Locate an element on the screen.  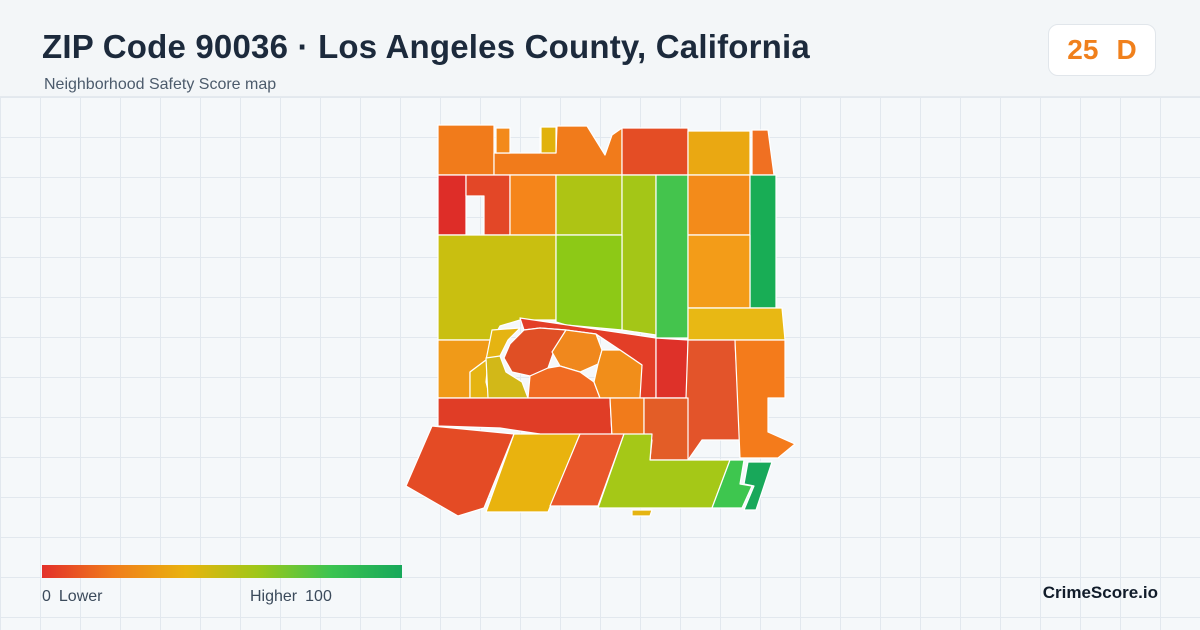
safety-score-grade: D is located at coordinates (1126, 49).